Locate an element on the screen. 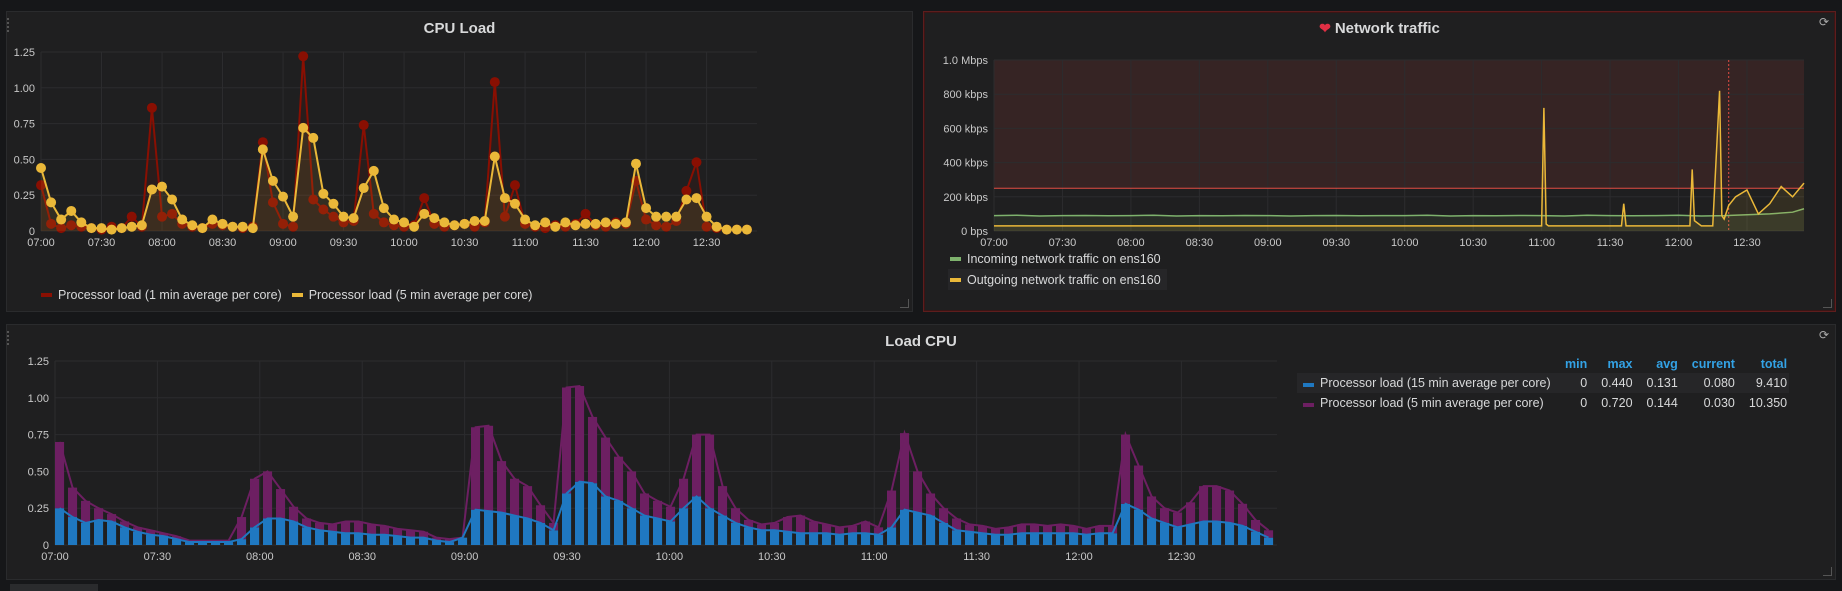 This screenshot has width=1842, height=591. x-tick-label: 12:00 is located at coordinates (1679, 243).